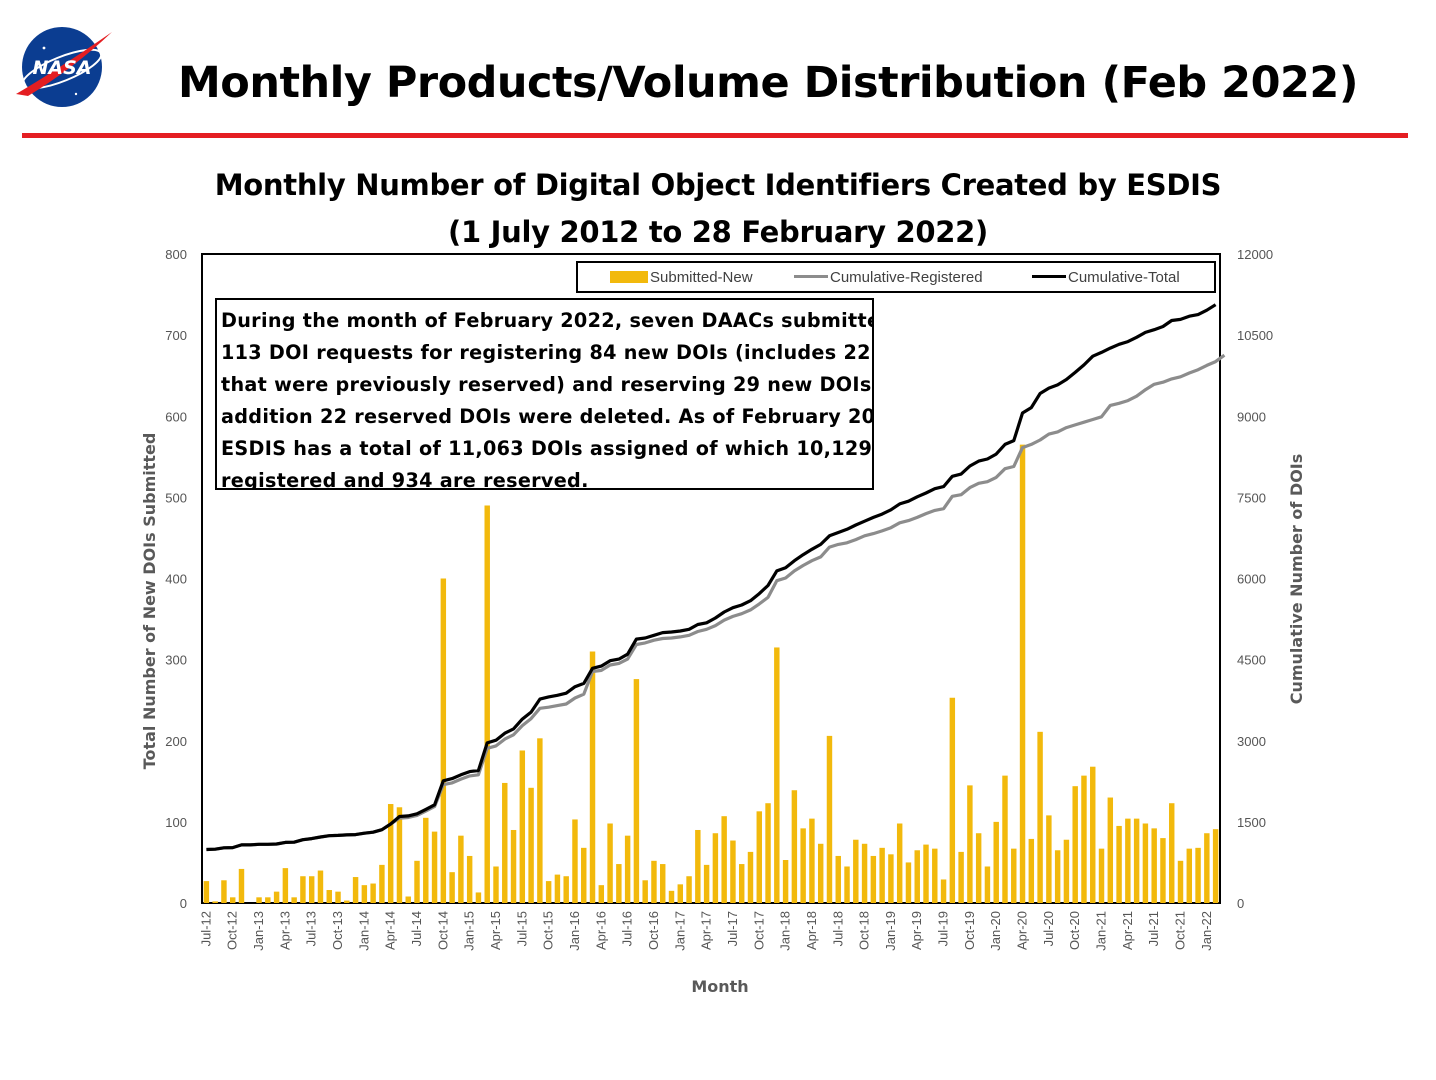 The height and width of the screenshot is (1080, 1436). Describe the element at coordinates (548, 930) in the screenshot. I see `x-tick-label: Oct-15` at that location.